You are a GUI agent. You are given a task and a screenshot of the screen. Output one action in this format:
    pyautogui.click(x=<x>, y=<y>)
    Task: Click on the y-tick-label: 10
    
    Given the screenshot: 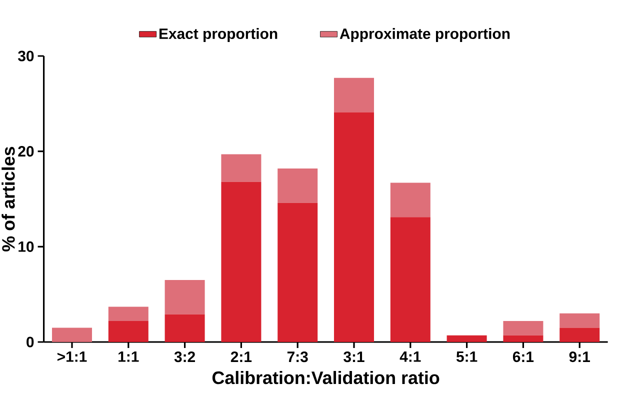 What is the action you would take?
    pyautogui.click(x=26, y=246)
    